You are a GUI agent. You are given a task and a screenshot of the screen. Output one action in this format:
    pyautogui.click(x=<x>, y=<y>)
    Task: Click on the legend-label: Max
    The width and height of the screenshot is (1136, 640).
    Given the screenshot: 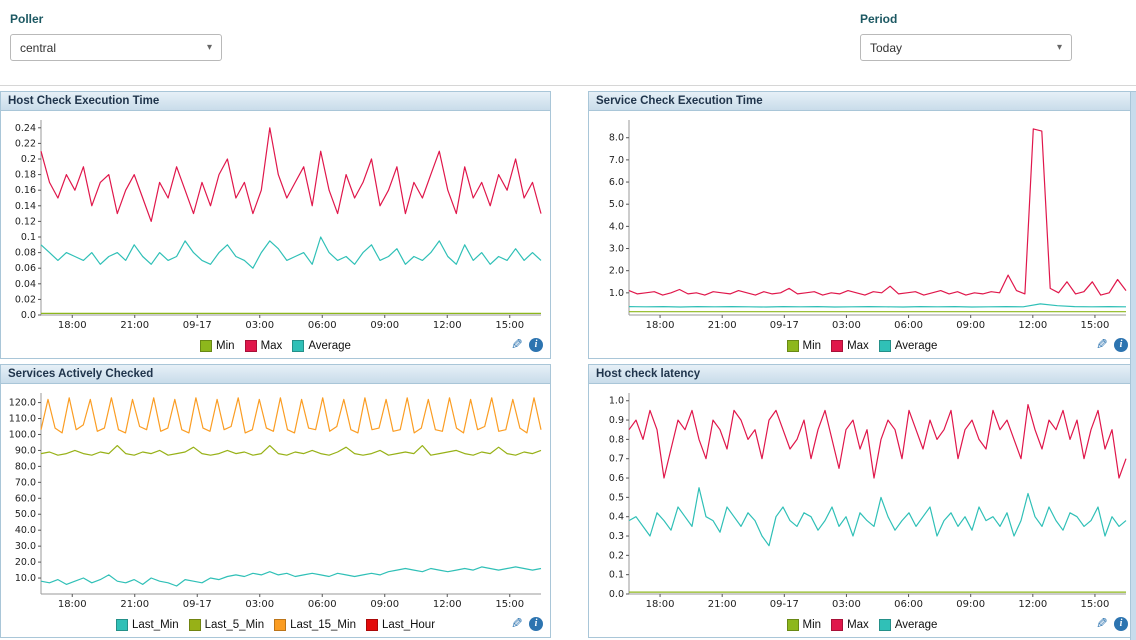 What is the action you would take?
    pyautogui.click(x=858, y=624)
    